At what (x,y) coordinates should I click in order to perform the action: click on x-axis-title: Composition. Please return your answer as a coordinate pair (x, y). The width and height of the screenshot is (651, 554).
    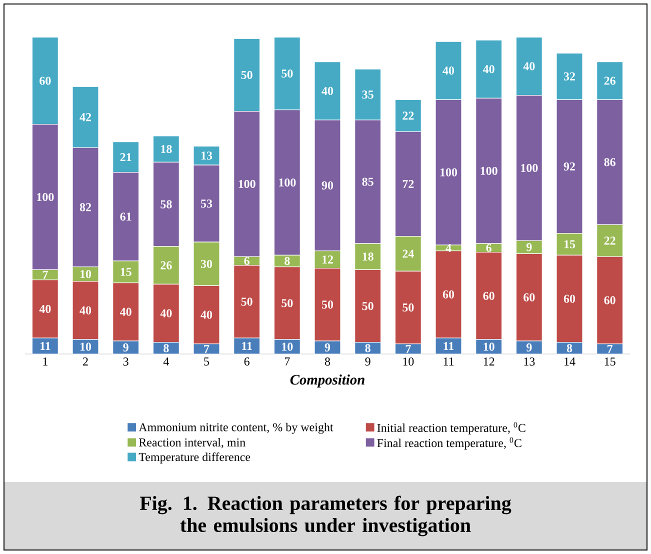
    Looking at the image, I should click on (327, 381).